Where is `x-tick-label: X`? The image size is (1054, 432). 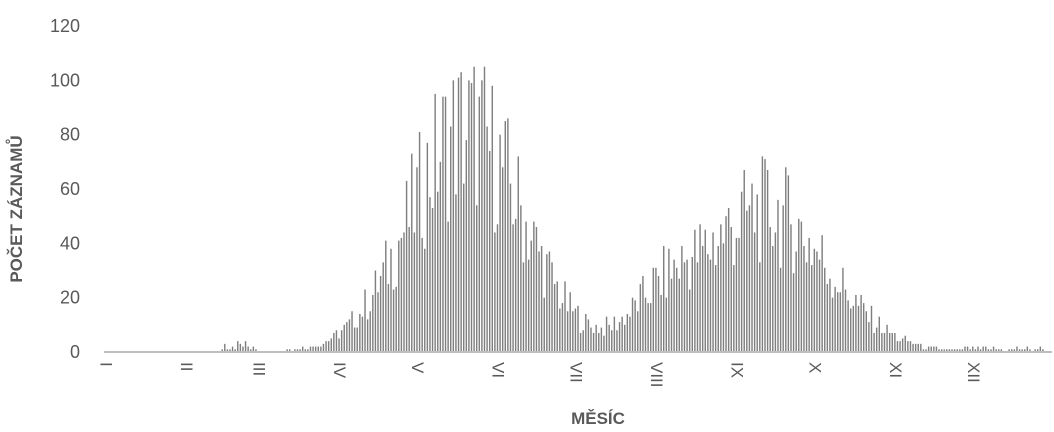
x-tick-label: X is located at coordinates (814, 367).